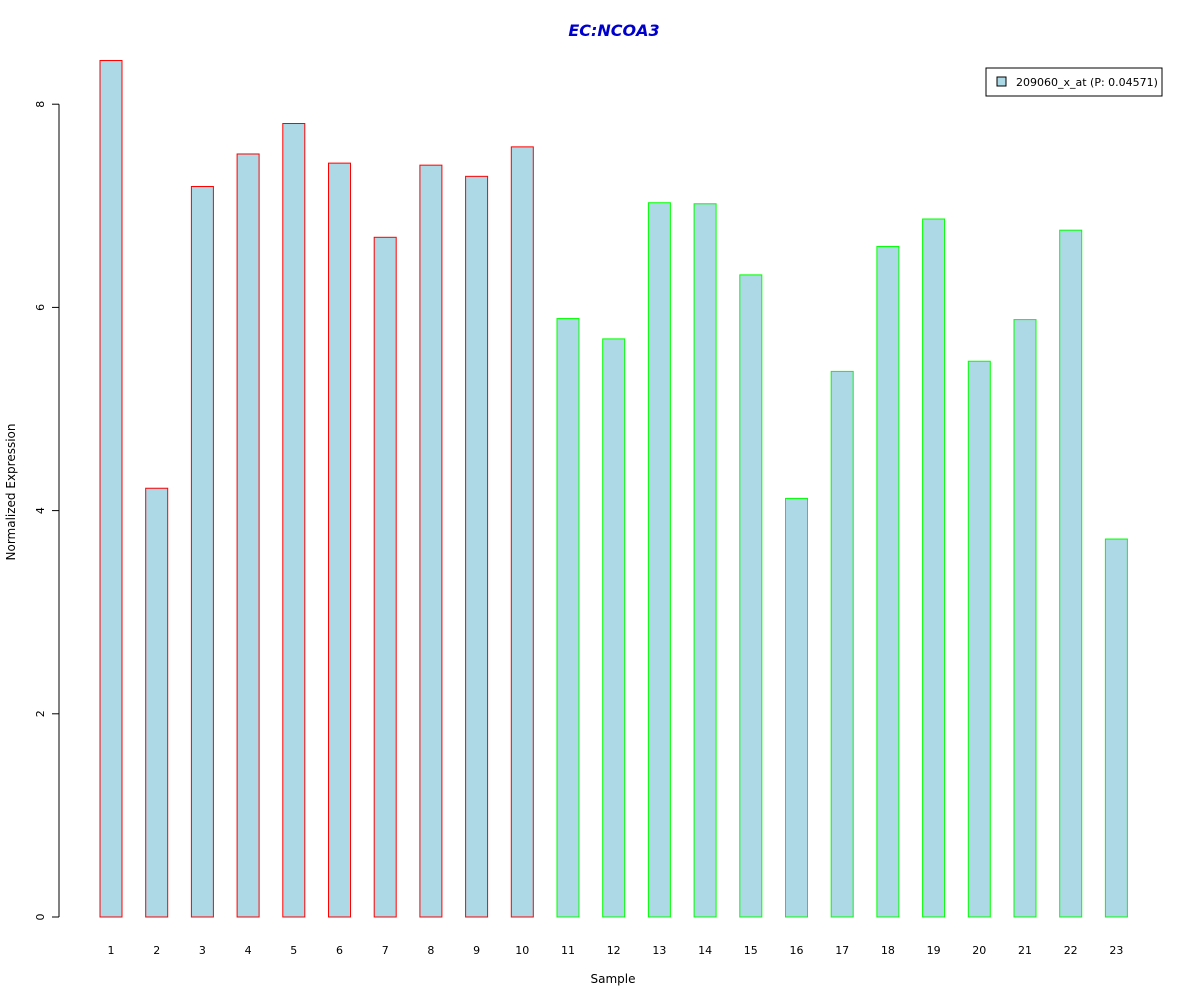 This screenshot has width=1200, height=1000. I want to click on x-tick-label: 20, so click(979, 950).